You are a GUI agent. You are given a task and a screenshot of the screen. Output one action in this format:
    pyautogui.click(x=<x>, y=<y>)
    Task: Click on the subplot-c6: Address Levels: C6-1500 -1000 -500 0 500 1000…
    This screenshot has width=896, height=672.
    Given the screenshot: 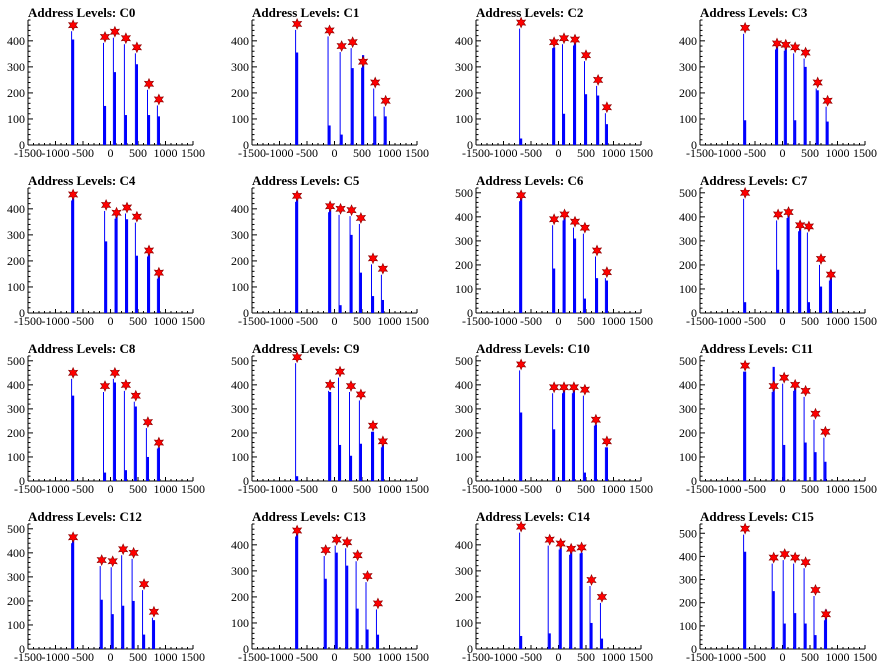 What is the action you would take?
    pyautogui.click(x=554, y=250)
    